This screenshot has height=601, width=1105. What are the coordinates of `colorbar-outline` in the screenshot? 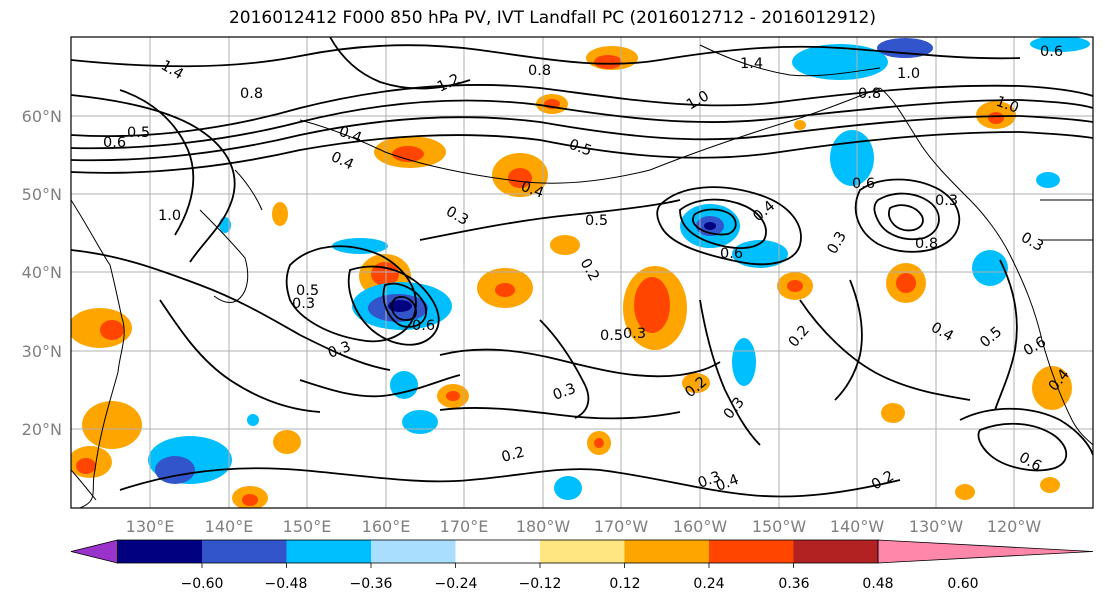 It's located at (498, 551).